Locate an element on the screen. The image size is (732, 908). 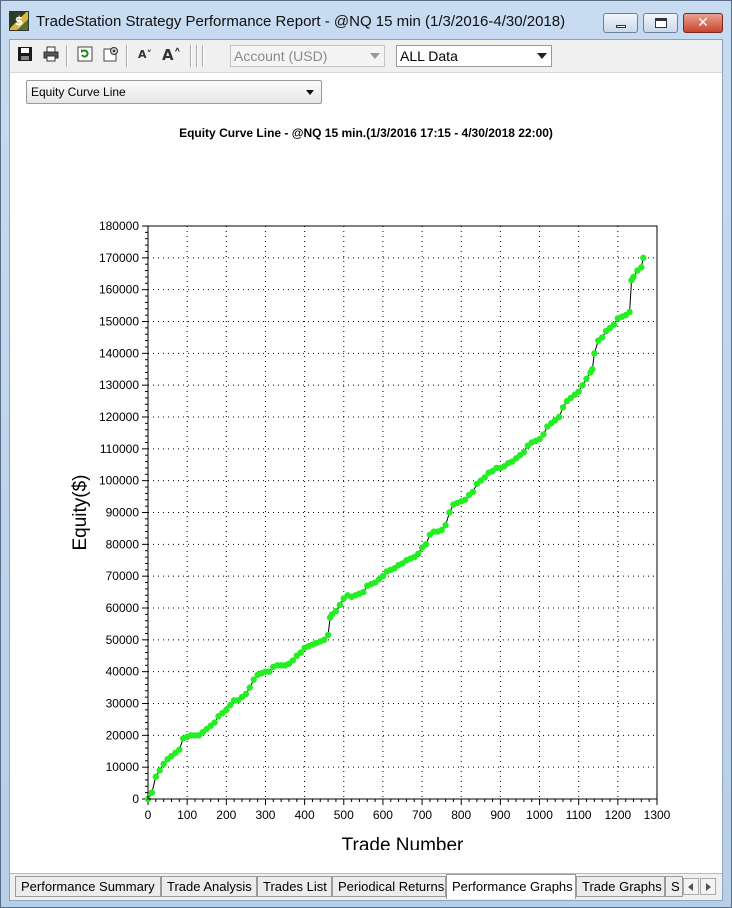
x-tick-label: 1000 is located at coordinates (539, 815).